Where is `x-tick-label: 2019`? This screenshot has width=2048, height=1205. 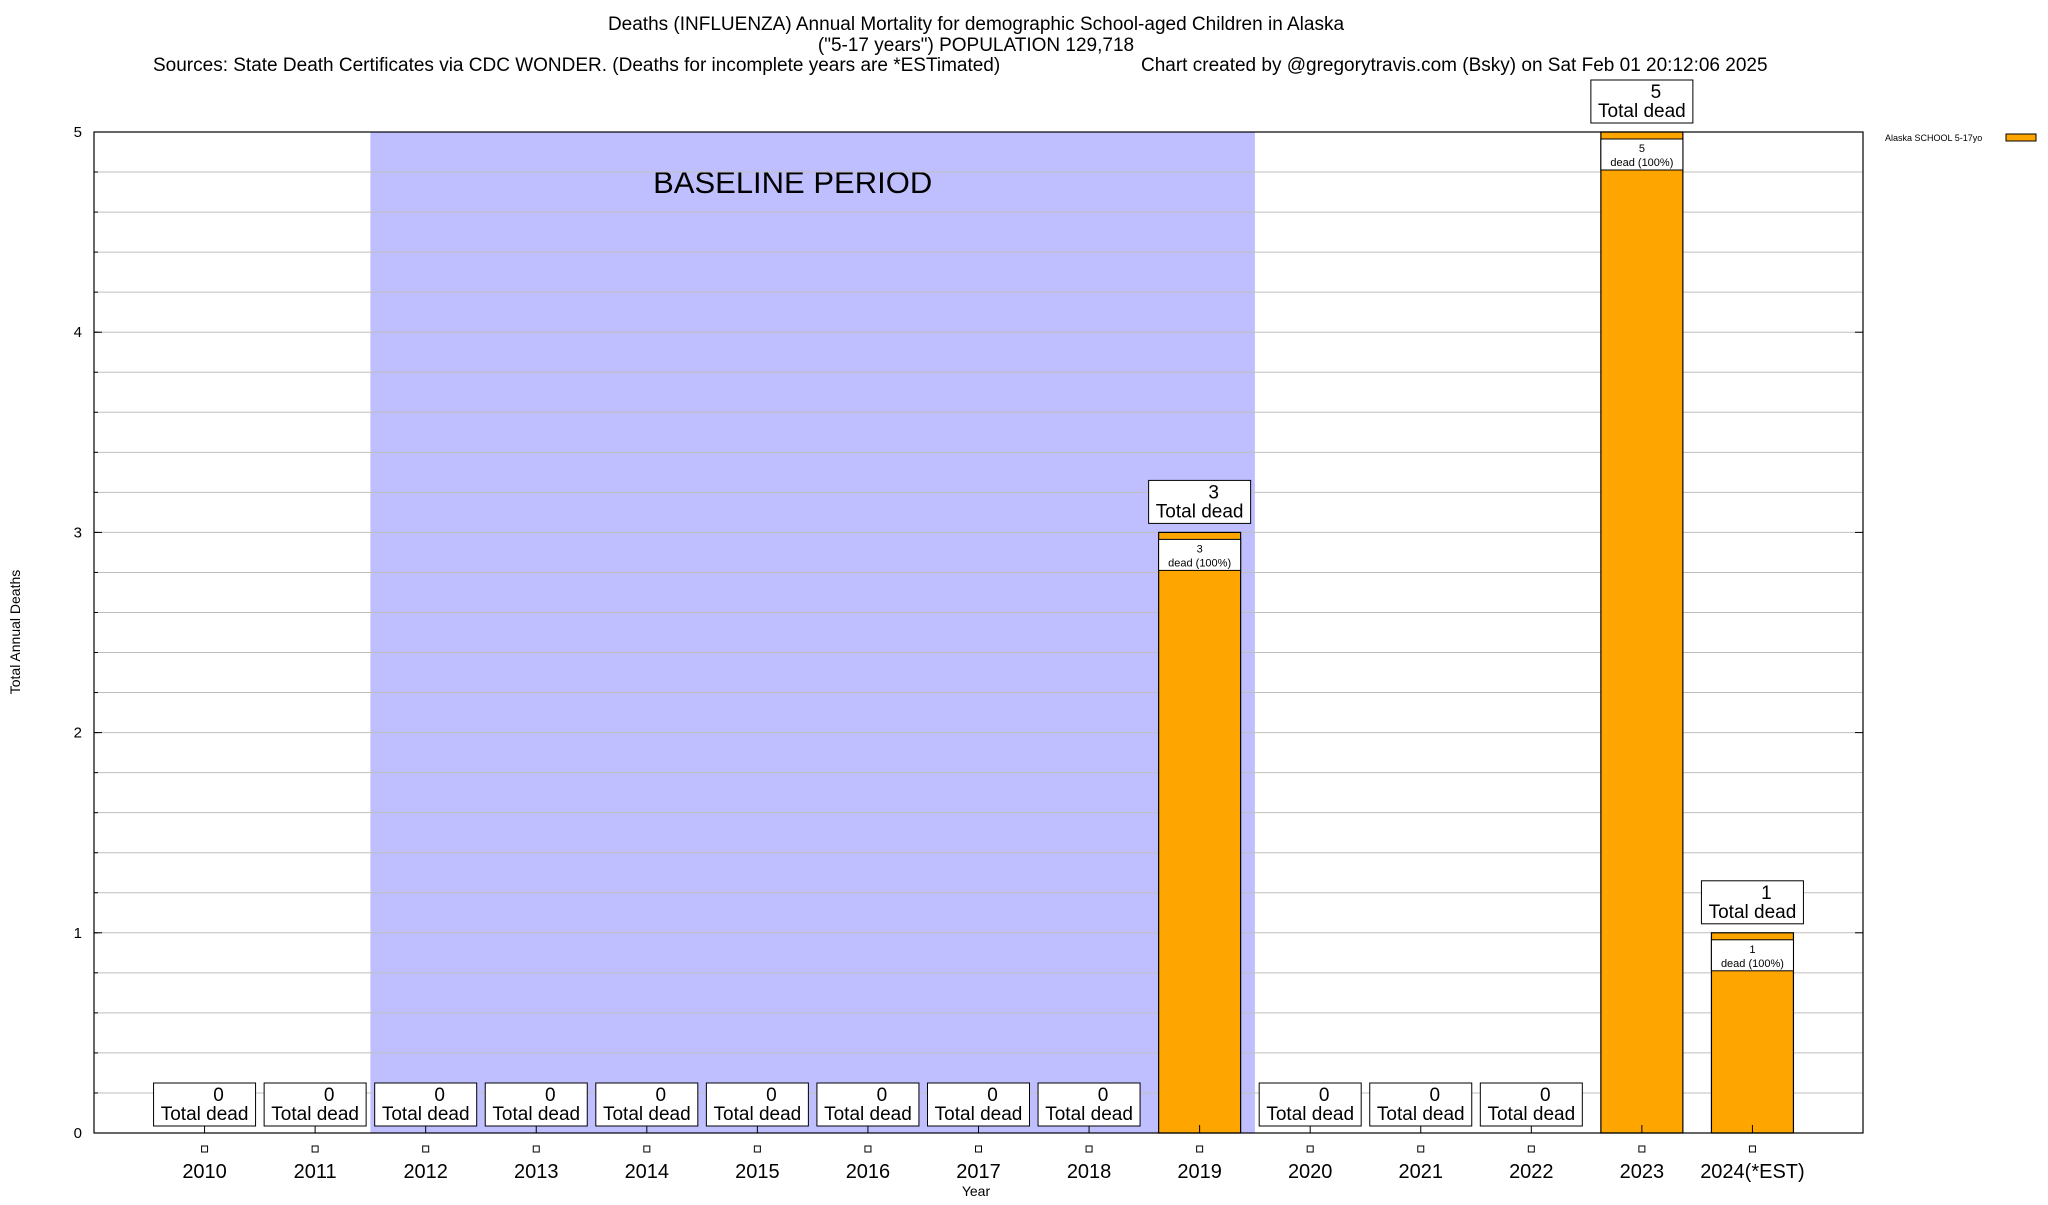
x-tick-label: 2019 is located at coordinates (1199, 1172).